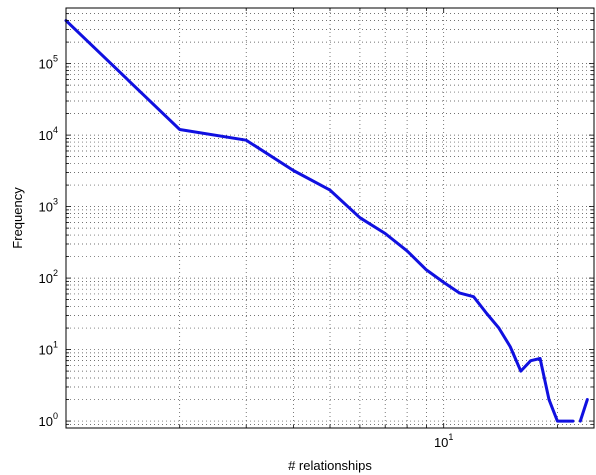 The width and height of the screenshot is (596, 475). What do you see at coordinates (48, 134) in the screenshot?
I see `y-tick-label: 10⁴` at bounding box center [48, 134].